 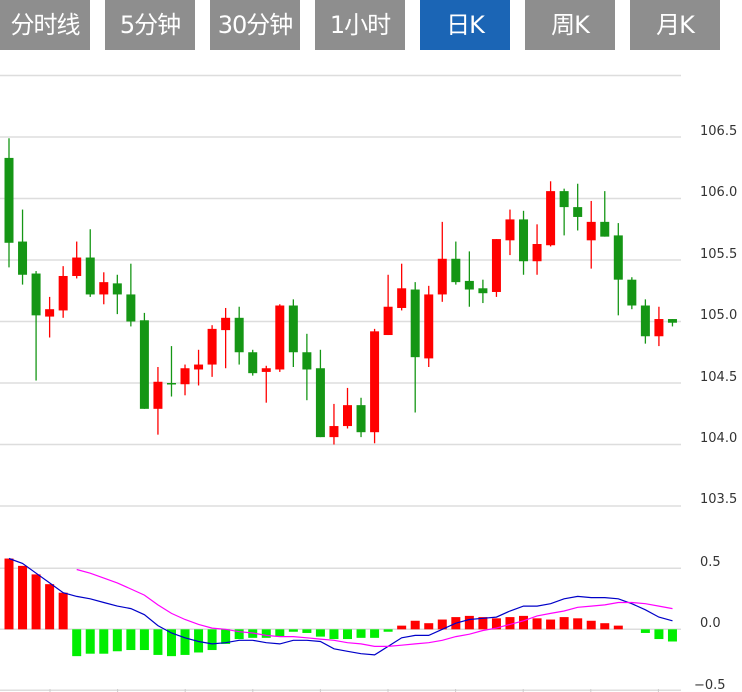 What do you see at coordinates (710, 623) in the screenshot?
I see `macd-tick-label: 0.0` at bounding box center [710, 623].